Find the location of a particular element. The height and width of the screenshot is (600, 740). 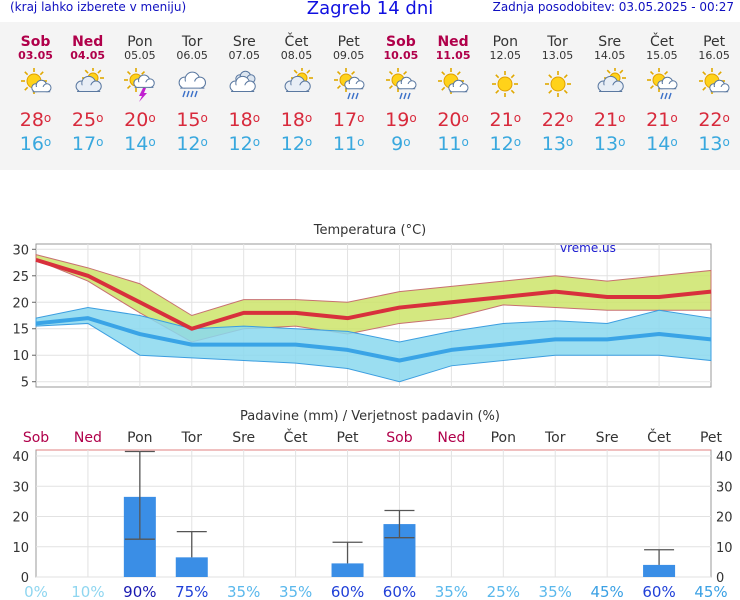

day-name: Čet is located at coordinates (661, 42).